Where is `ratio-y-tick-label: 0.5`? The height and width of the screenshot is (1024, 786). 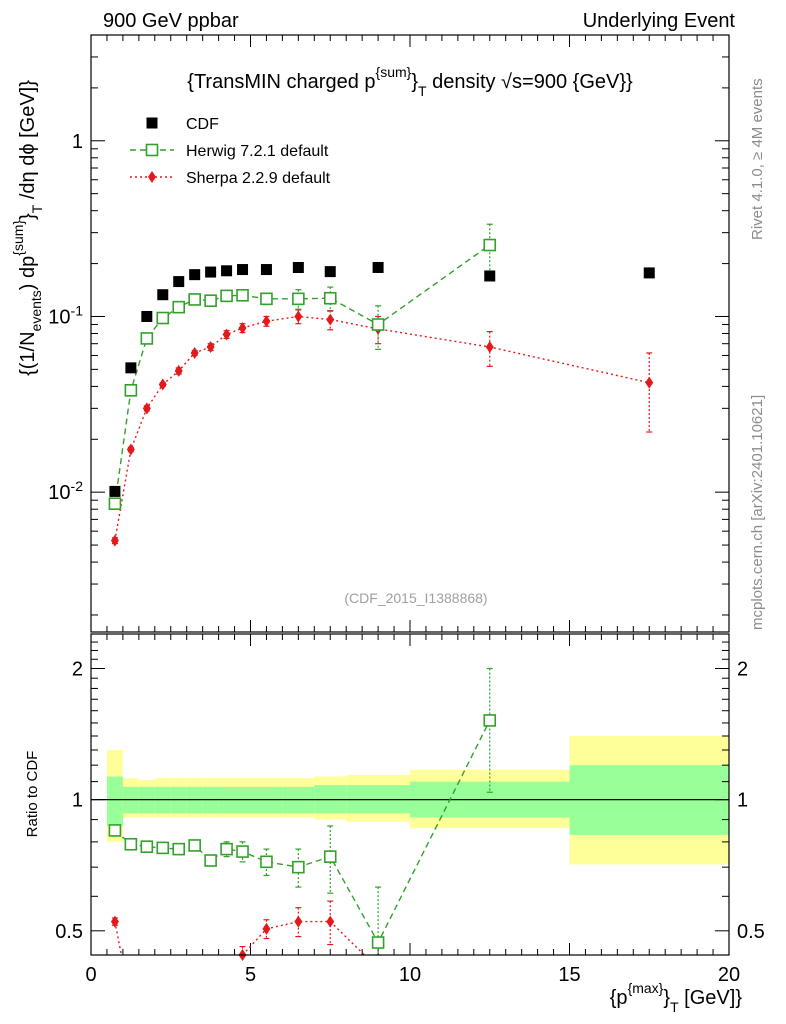
ratio-y-tick-label: 0.5 is located at coordinates (69, 932).